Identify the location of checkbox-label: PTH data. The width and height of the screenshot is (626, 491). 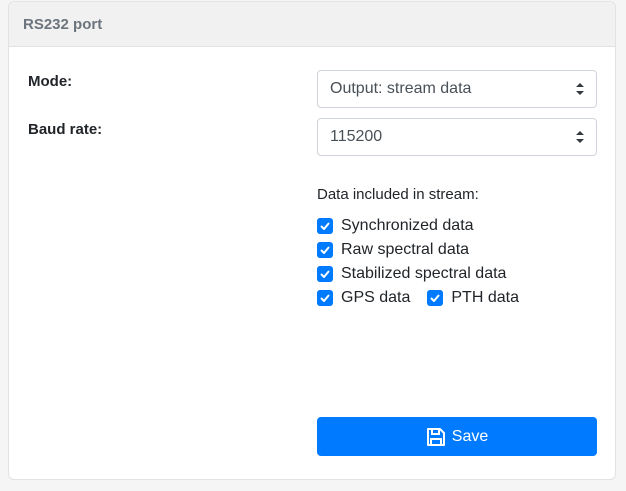
(485, 297).